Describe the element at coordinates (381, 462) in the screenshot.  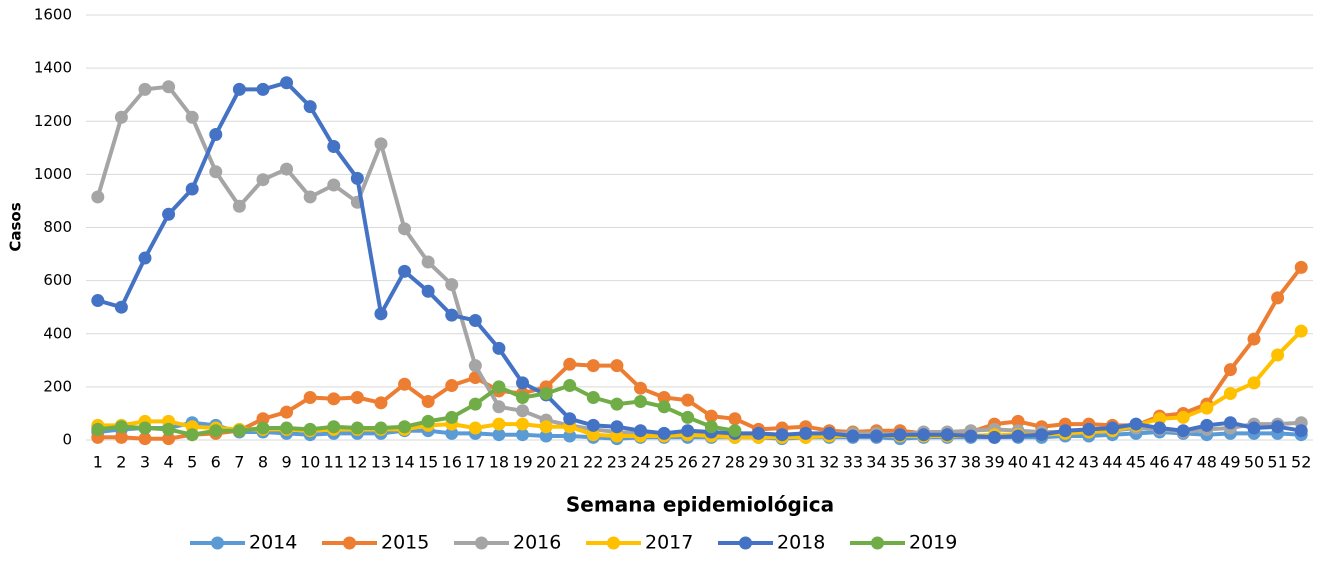
I see `x-tick-label: 13` at that location.